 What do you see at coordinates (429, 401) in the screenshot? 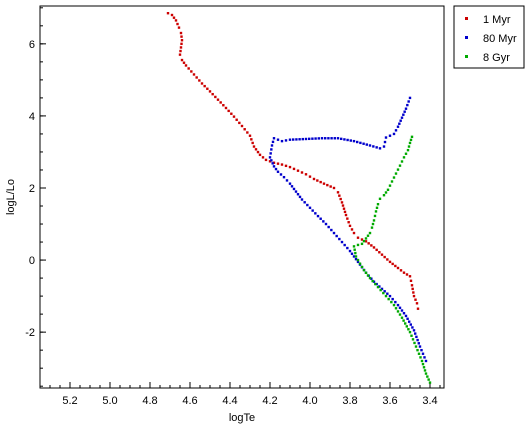
I see `x-tick-label: 3.4` at bounding box center [429, 401].